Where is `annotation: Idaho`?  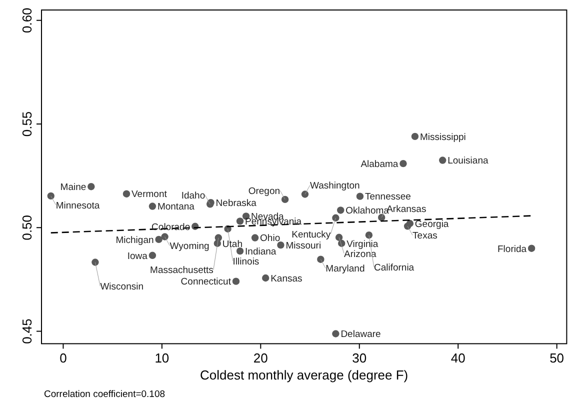 annotation: Idaho is located at coordinates (193, 196).